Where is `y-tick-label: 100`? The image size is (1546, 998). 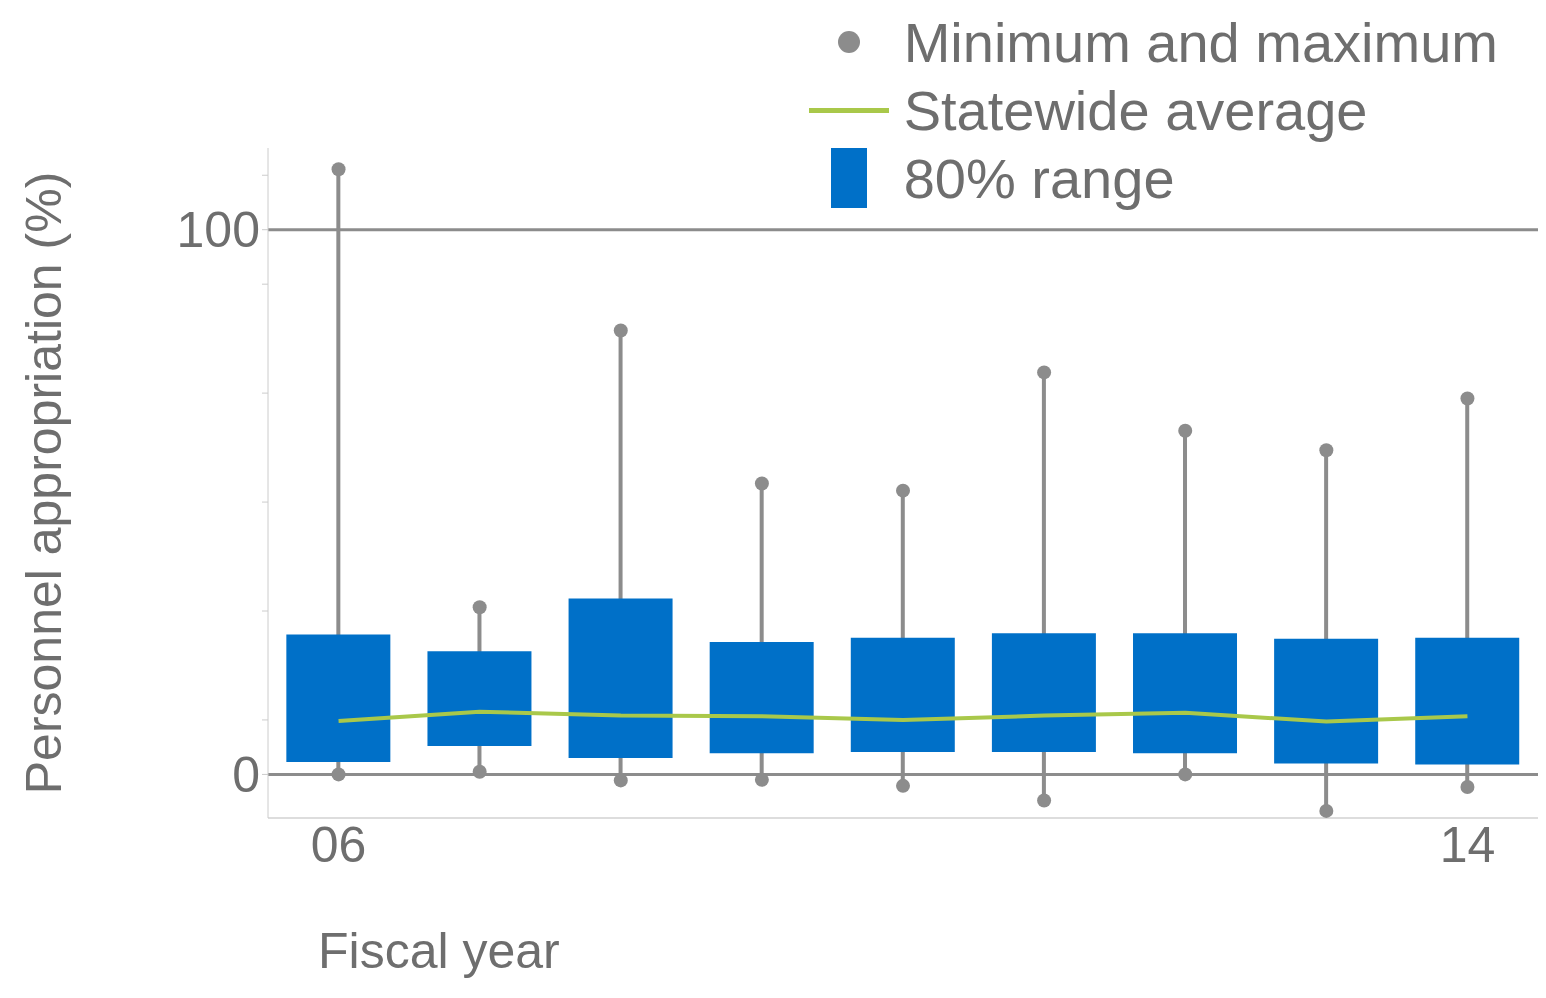
y-tick-label: 100 is located at coordinates (218, 230).